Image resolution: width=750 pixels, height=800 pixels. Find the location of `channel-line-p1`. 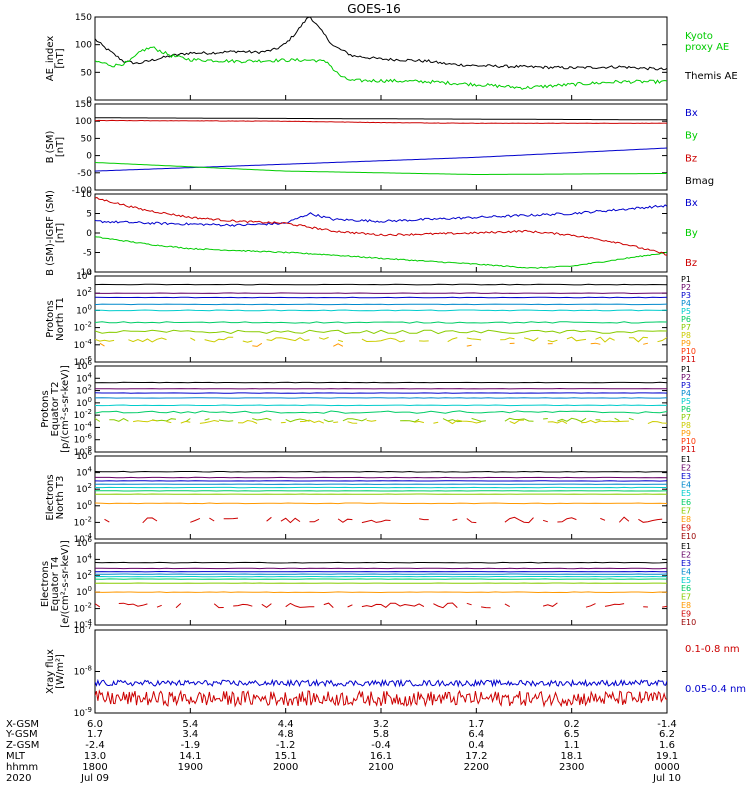

channel-line-p1 is located at coordinates (381, 284).